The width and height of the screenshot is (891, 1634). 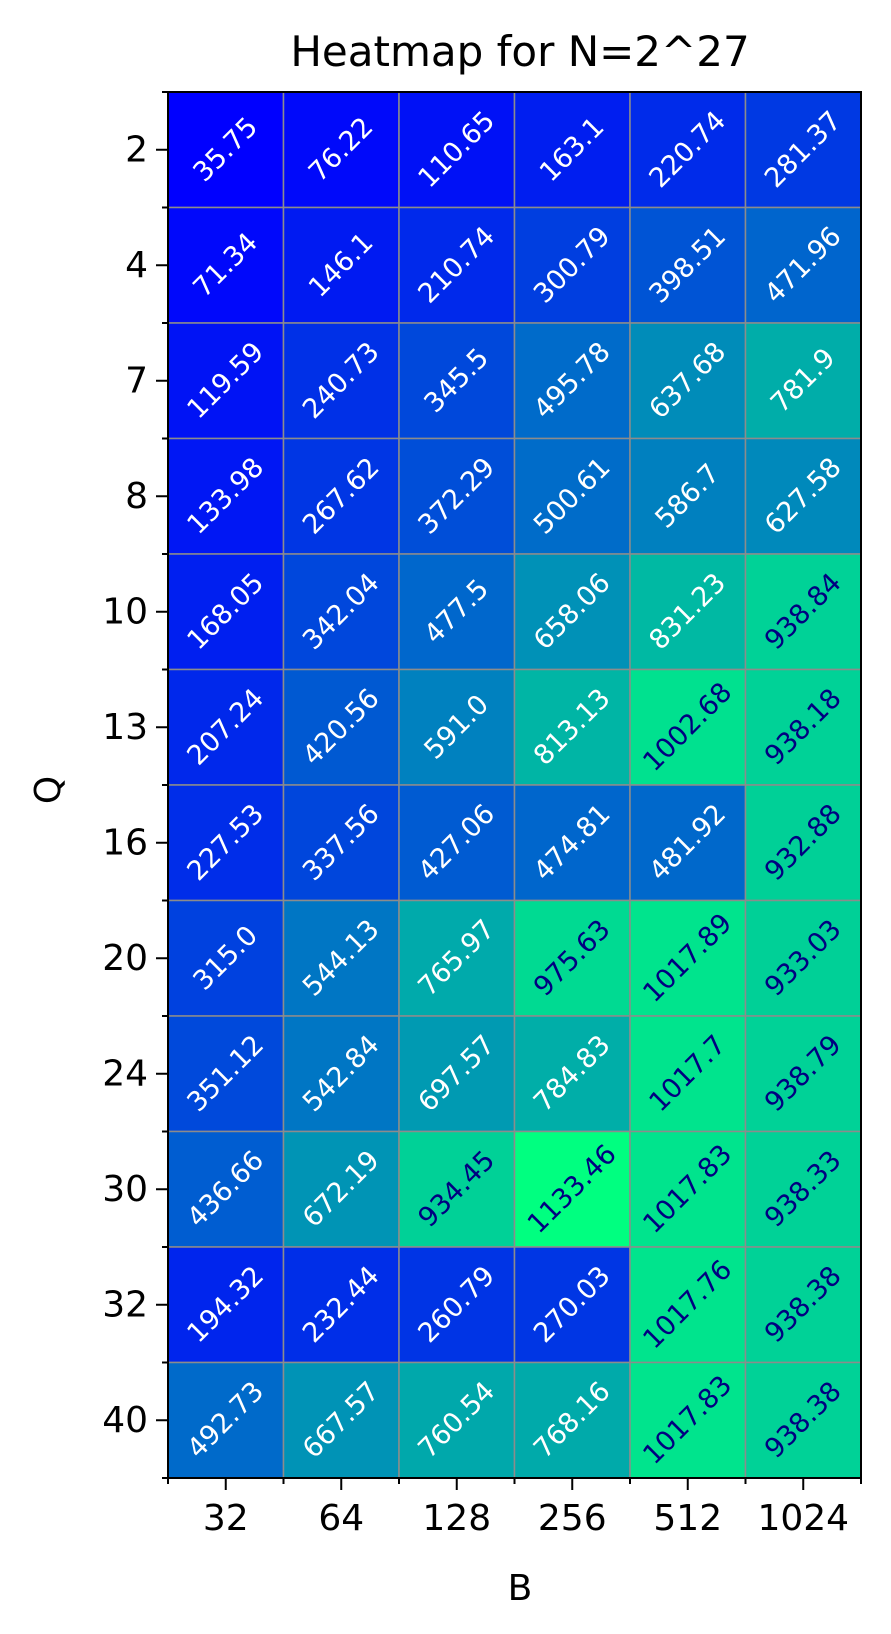 What do you see at coordinates (125, 958) in the screenshot?
I see `y-tick-label: 20` at bounding box center [125, 958].